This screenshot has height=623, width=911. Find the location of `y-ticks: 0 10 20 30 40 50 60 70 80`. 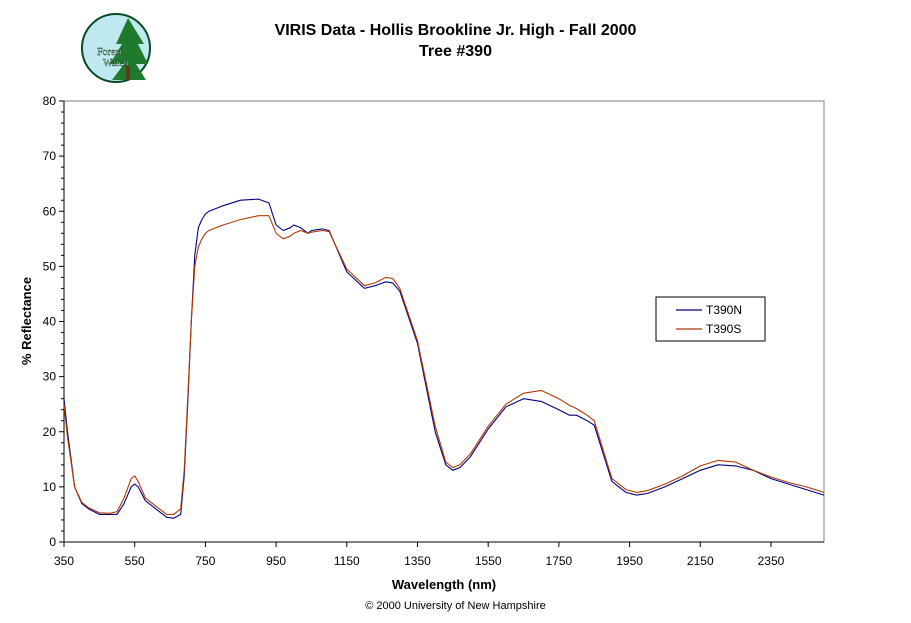

y-ticks: 0 10 20 30 40 50 60 70 80 is located at coordinates (53, 321).